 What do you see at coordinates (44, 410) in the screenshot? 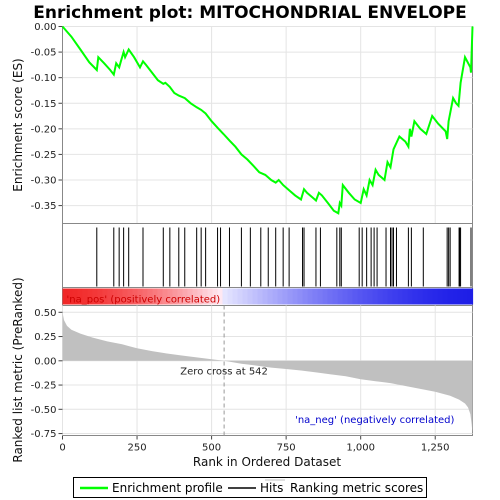
I see `metric-y-tick-label: -0.50` at bounding box center [44, 410].